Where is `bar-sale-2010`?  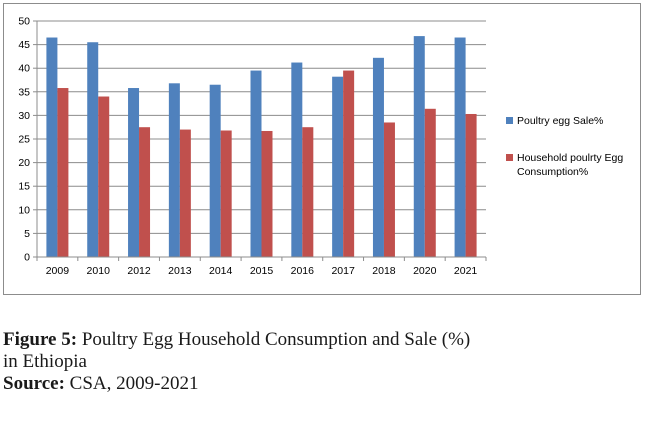
bar-sale-2010 is located at coordinates (93, 149).